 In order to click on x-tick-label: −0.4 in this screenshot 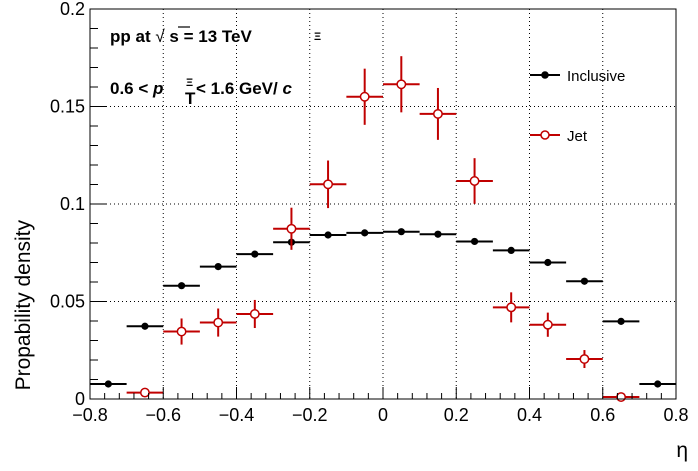, I will do `click(237, 415)`.